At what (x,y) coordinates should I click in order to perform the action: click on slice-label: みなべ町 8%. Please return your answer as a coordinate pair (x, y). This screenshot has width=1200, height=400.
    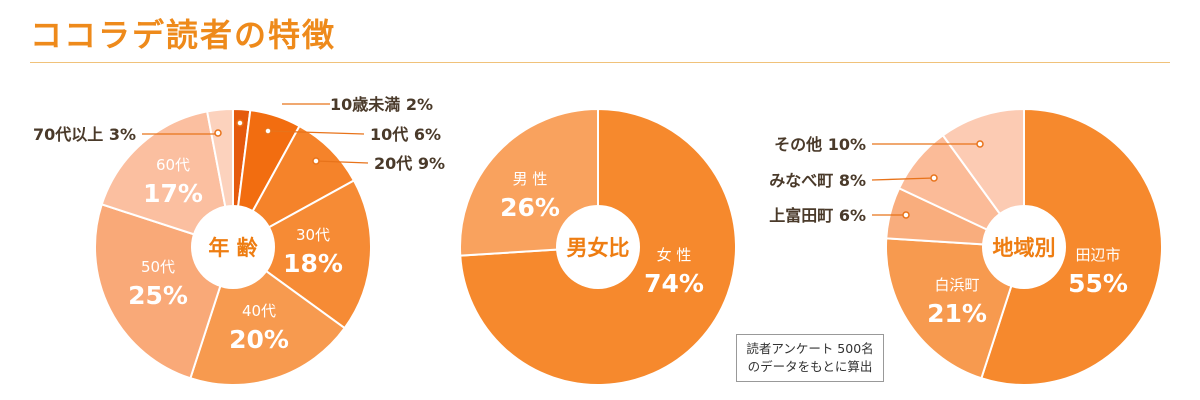
    Looking at the image, I should click on (817, 180).